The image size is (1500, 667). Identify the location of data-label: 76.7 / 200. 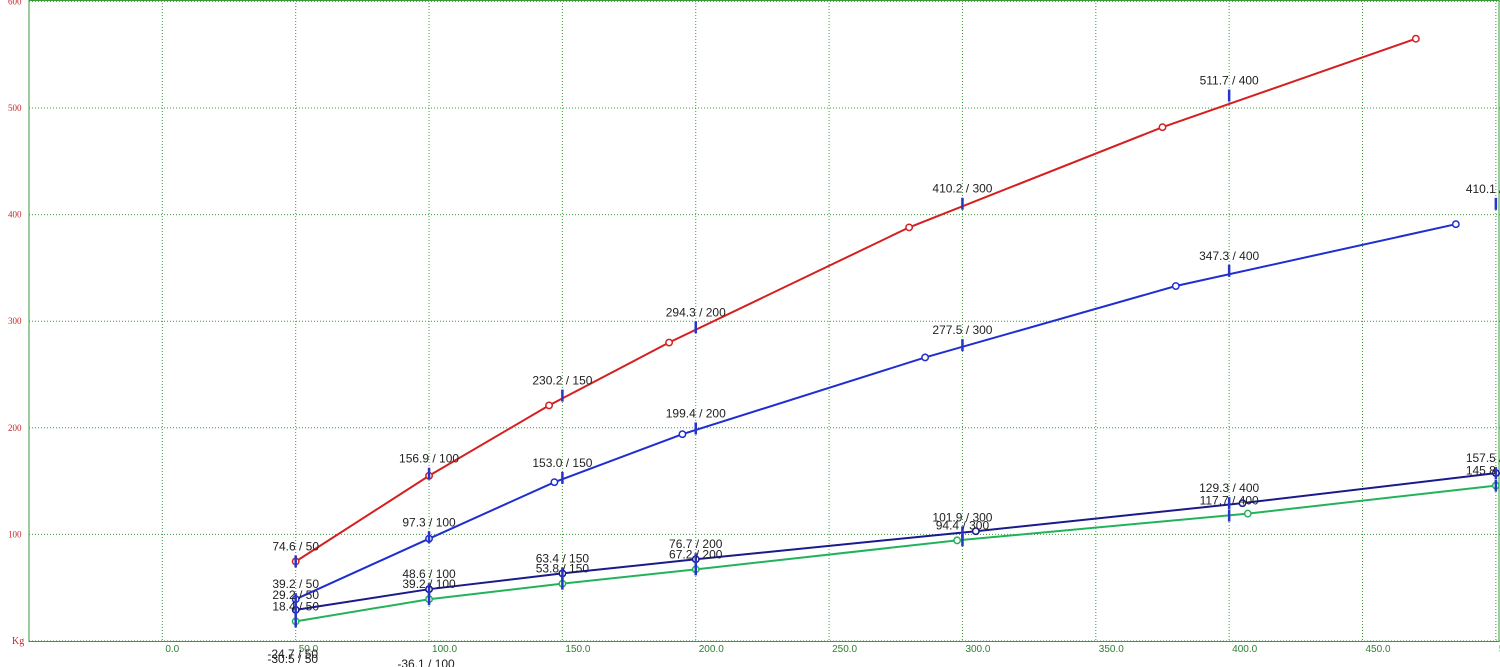
(696, 544).